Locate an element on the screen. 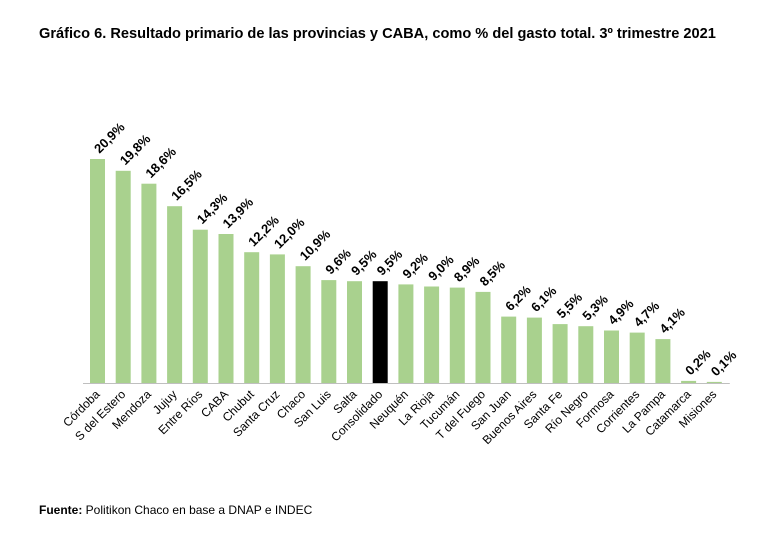 This screenshot has height=537, width=767. bar-jujuy is located at coordinates (175, 294).